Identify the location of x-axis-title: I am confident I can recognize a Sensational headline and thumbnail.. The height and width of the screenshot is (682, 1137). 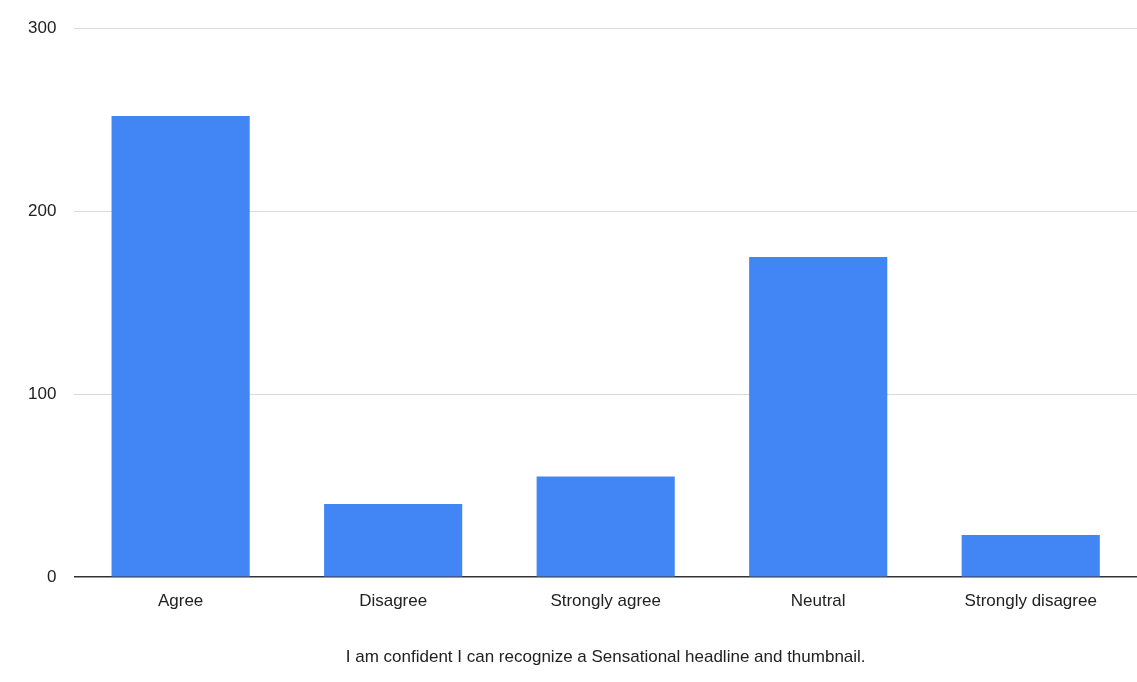
(605, 657).